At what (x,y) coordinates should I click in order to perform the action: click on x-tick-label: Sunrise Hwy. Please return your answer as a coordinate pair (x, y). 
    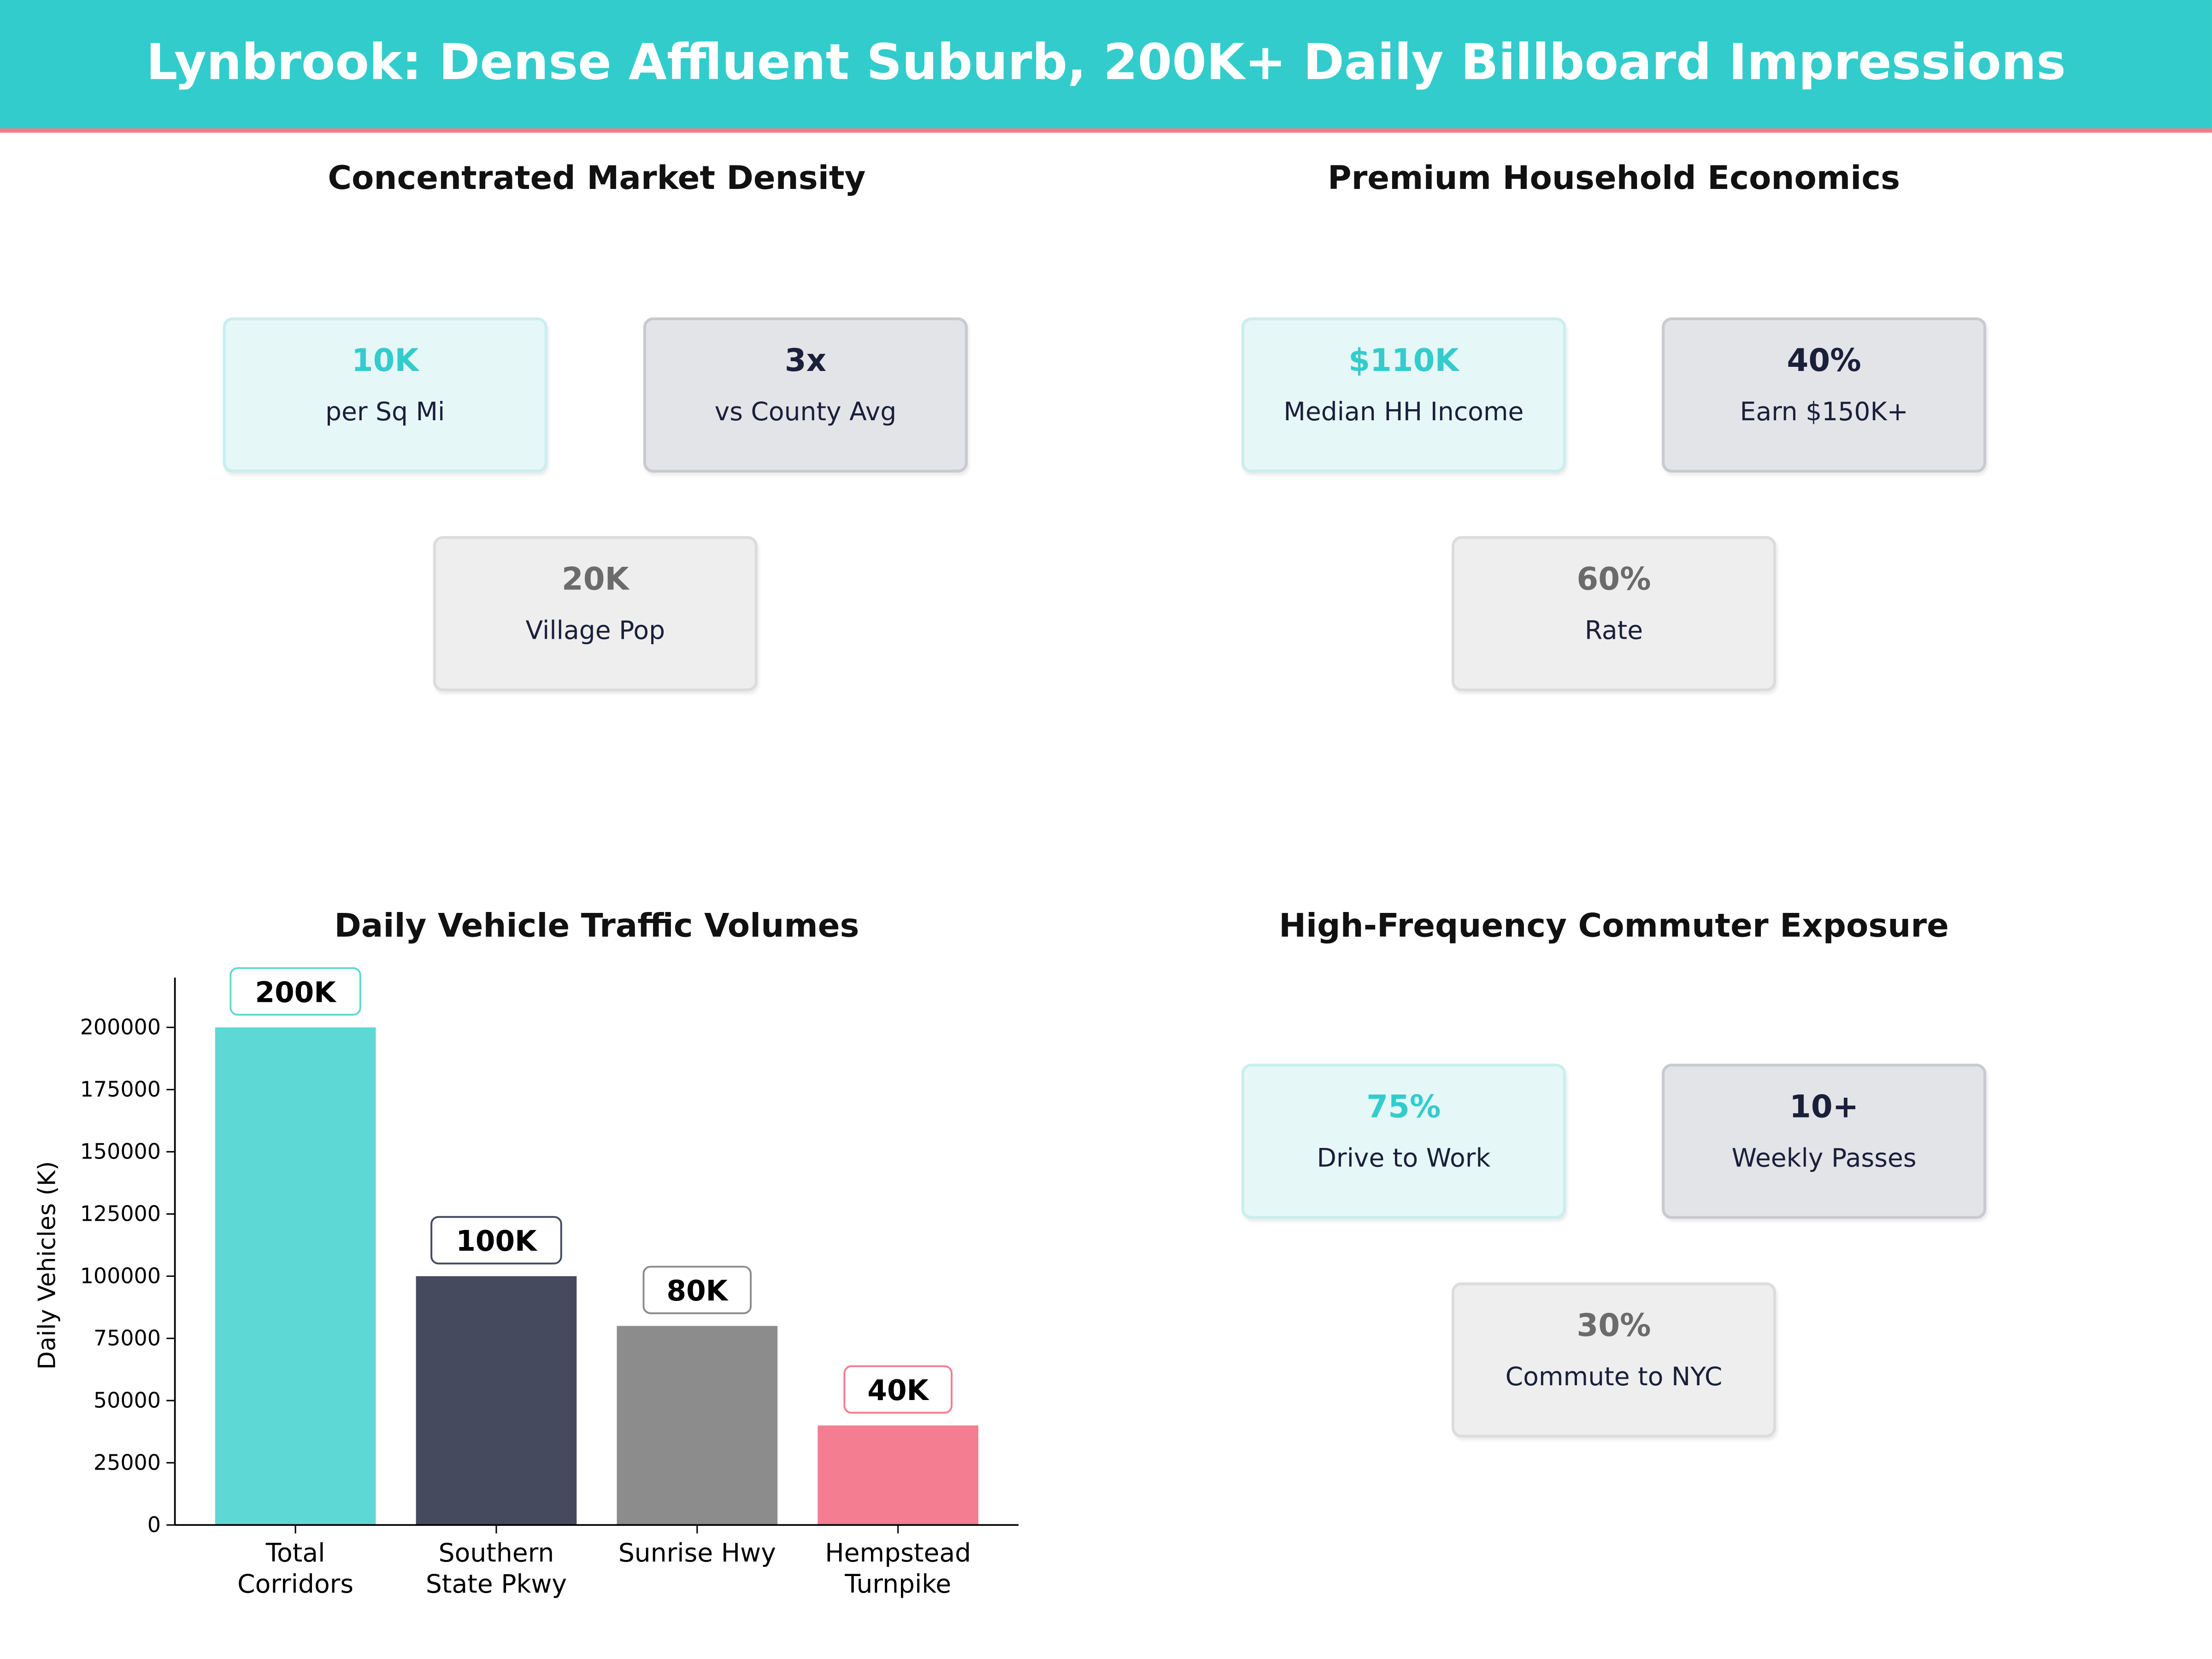
    Looking at the image, I should click on (697, 1553).